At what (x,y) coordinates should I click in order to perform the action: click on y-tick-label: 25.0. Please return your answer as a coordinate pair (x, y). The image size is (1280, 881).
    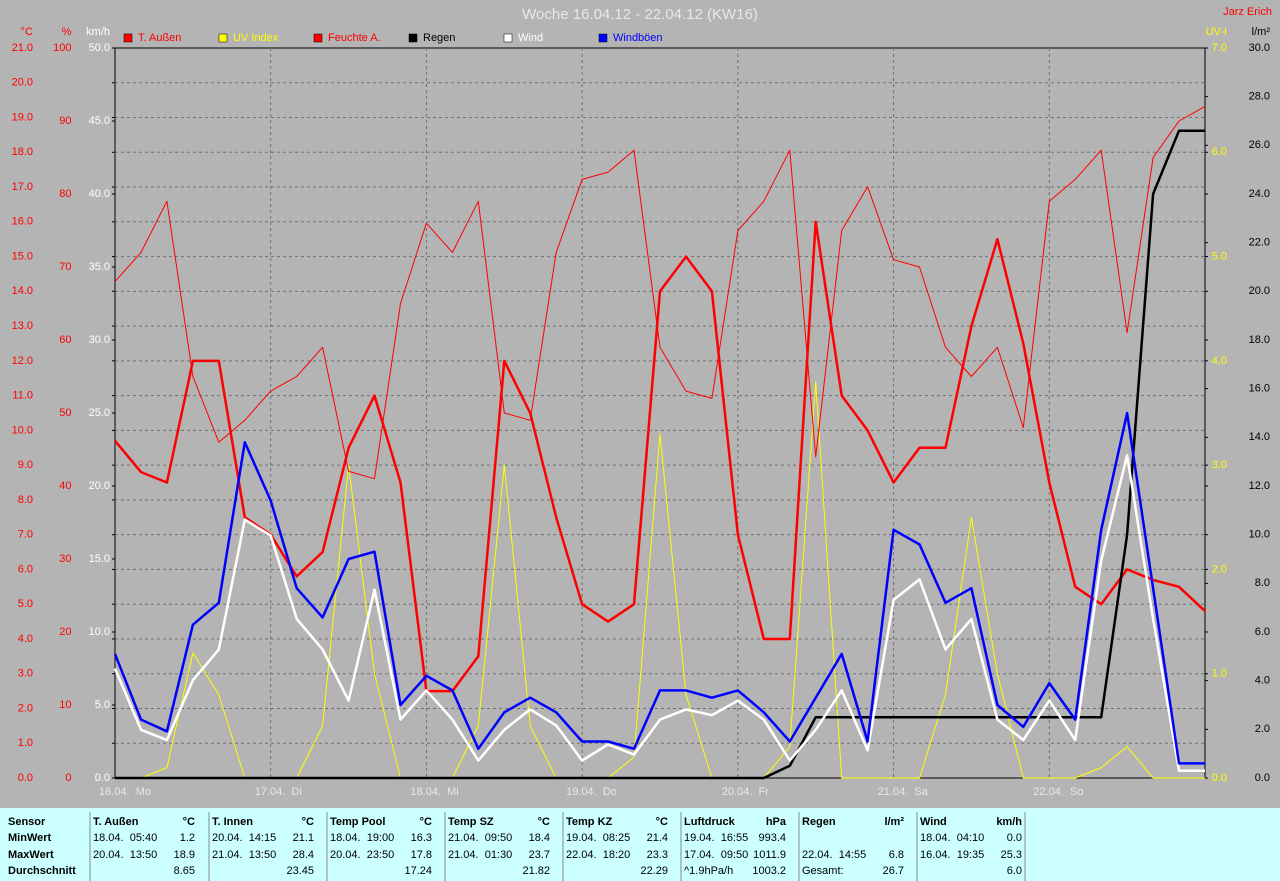
    Looking at the image, I should click on (99, 413).